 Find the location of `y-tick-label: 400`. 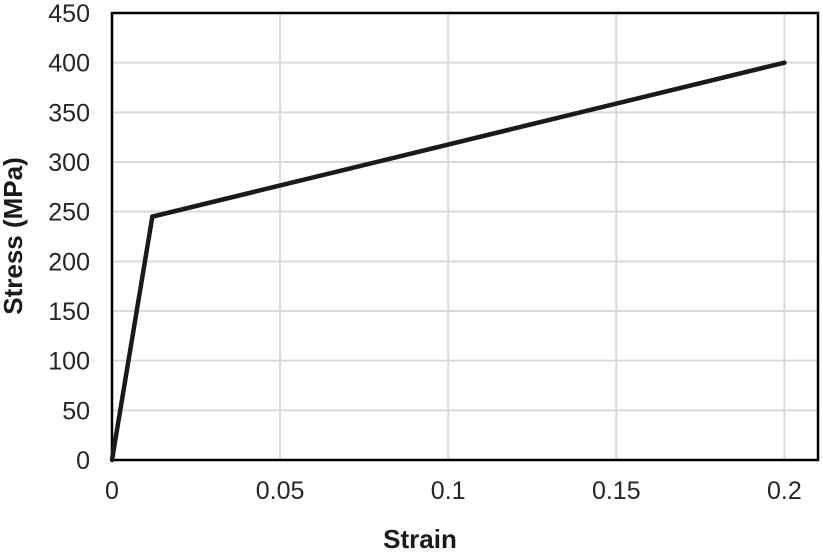

y-tick-label: 400 is located at coordinates (69, 64).